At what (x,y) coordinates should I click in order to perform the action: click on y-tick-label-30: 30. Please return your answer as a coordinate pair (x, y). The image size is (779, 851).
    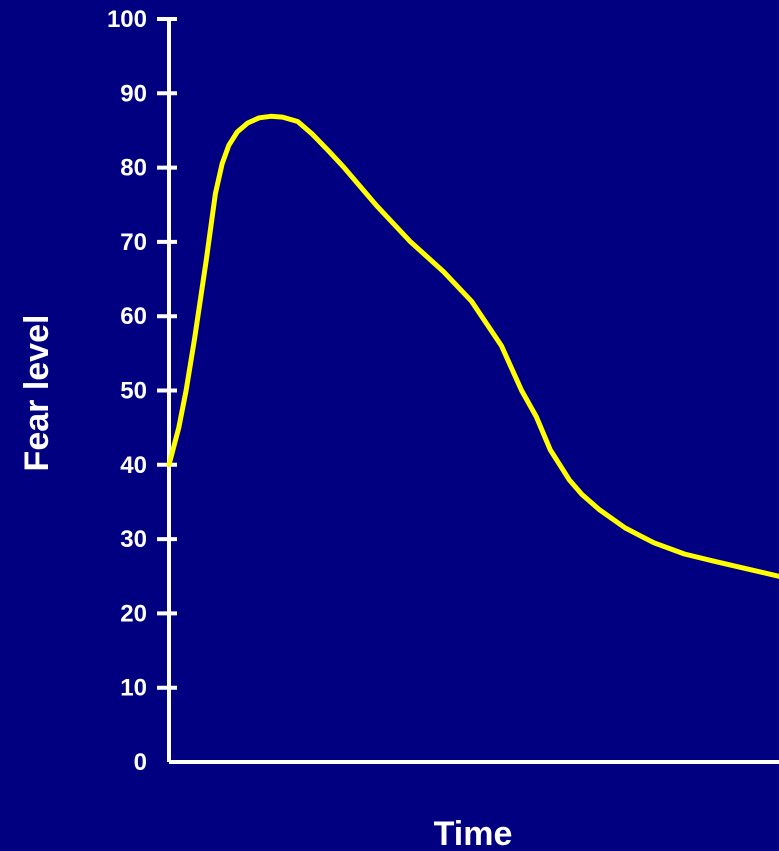
    Looking at the image, I should click on (133, 539).